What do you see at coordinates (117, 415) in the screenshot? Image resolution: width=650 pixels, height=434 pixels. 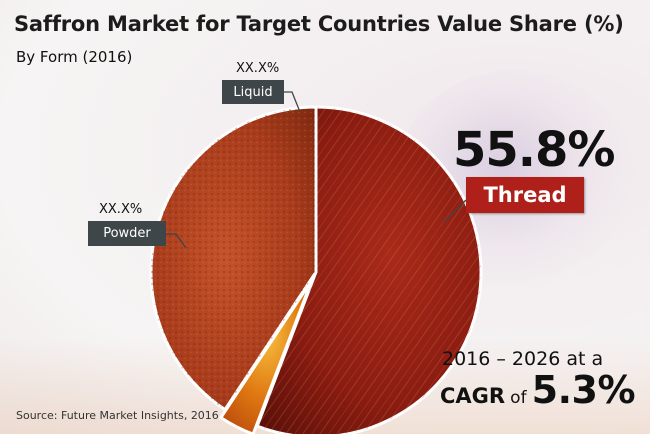 I see `source-note: Source: Future Market Insights, 2016` at bounding box center [117, 415].